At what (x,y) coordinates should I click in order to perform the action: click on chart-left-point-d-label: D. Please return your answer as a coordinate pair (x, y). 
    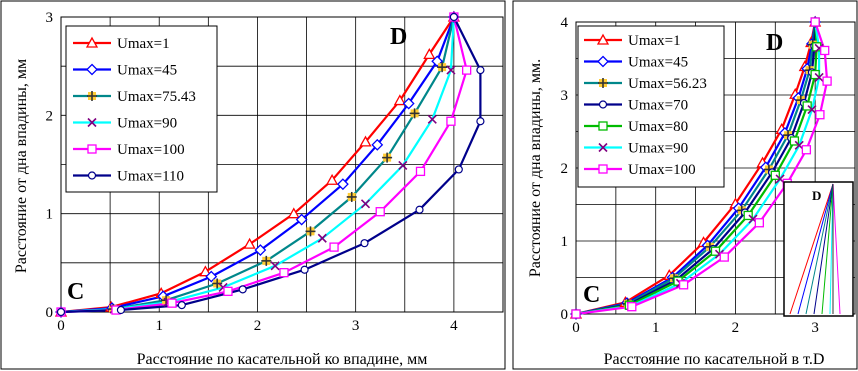
    Looking at the image, I should click on (398, 37).